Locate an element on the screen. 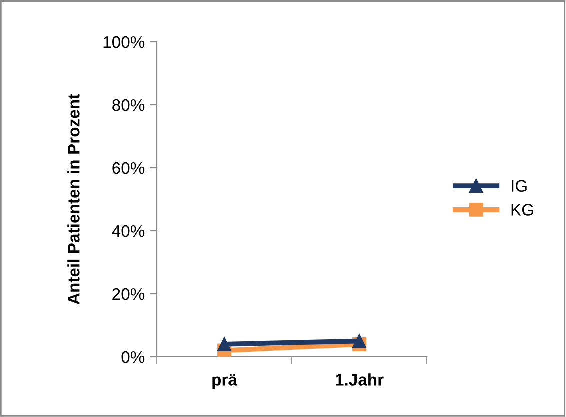  x-tick-label: prä is located at coordinates (225, 382).